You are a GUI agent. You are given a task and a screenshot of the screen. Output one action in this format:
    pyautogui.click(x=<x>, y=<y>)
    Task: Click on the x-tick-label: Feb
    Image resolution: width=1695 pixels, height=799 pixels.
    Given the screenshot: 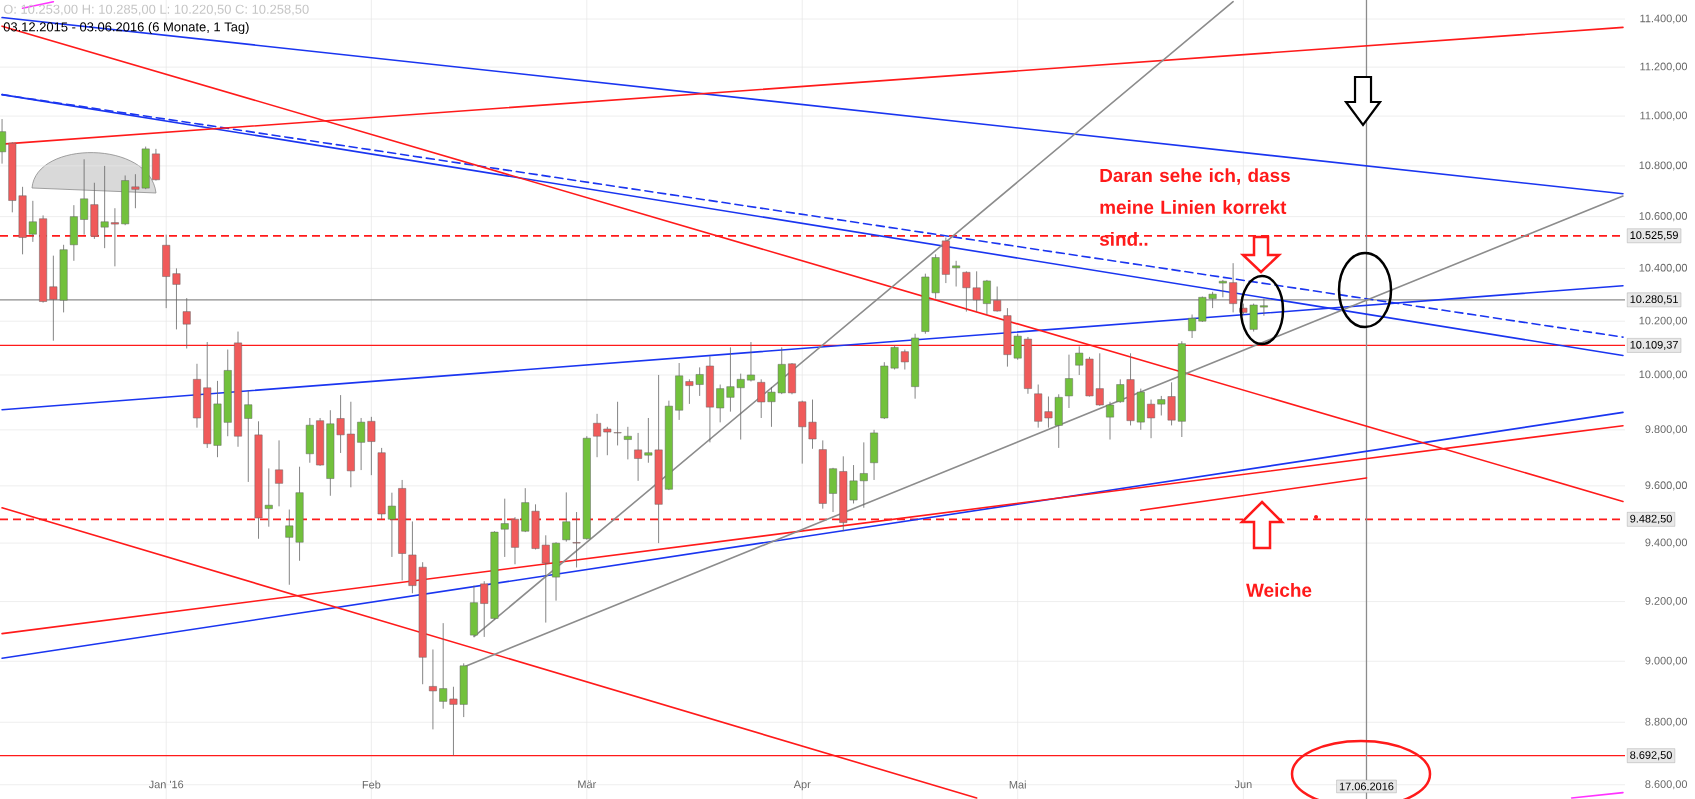 What is the action you would take?
    pyautogui.click(x=371, y=784)
    